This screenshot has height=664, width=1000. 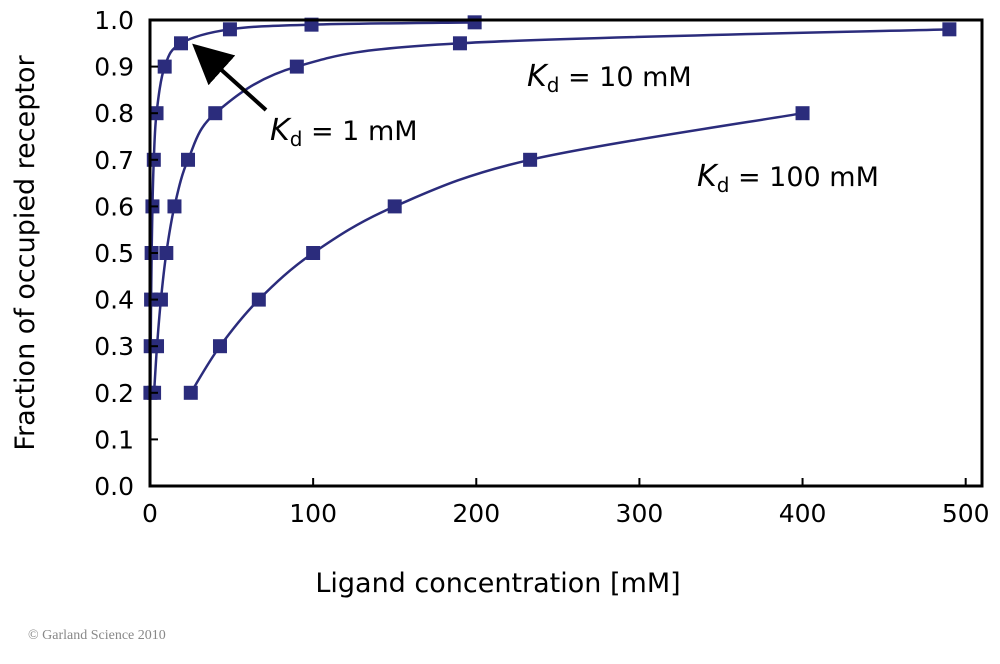 I want to click on x-tick-label: 400, so click(x=803, y=513).